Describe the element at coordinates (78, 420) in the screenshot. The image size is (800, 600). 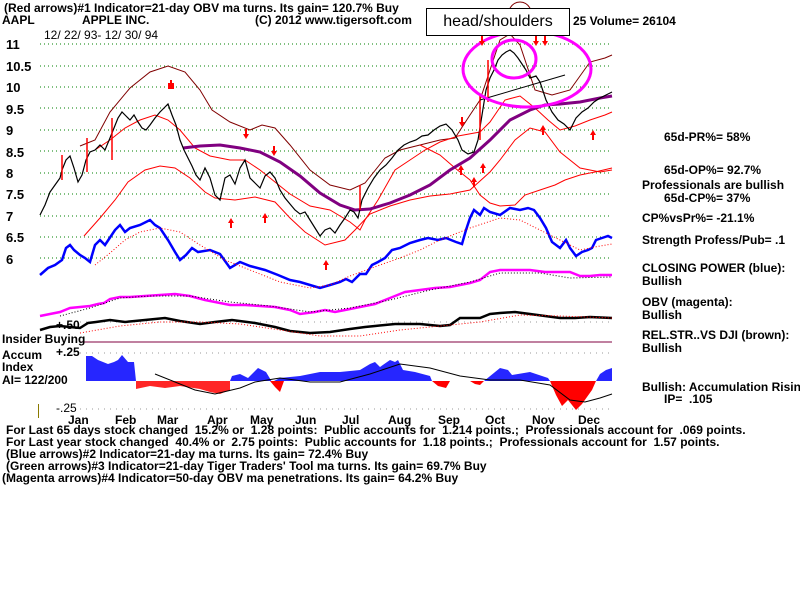
I see `month-jan: Jan` at that location.